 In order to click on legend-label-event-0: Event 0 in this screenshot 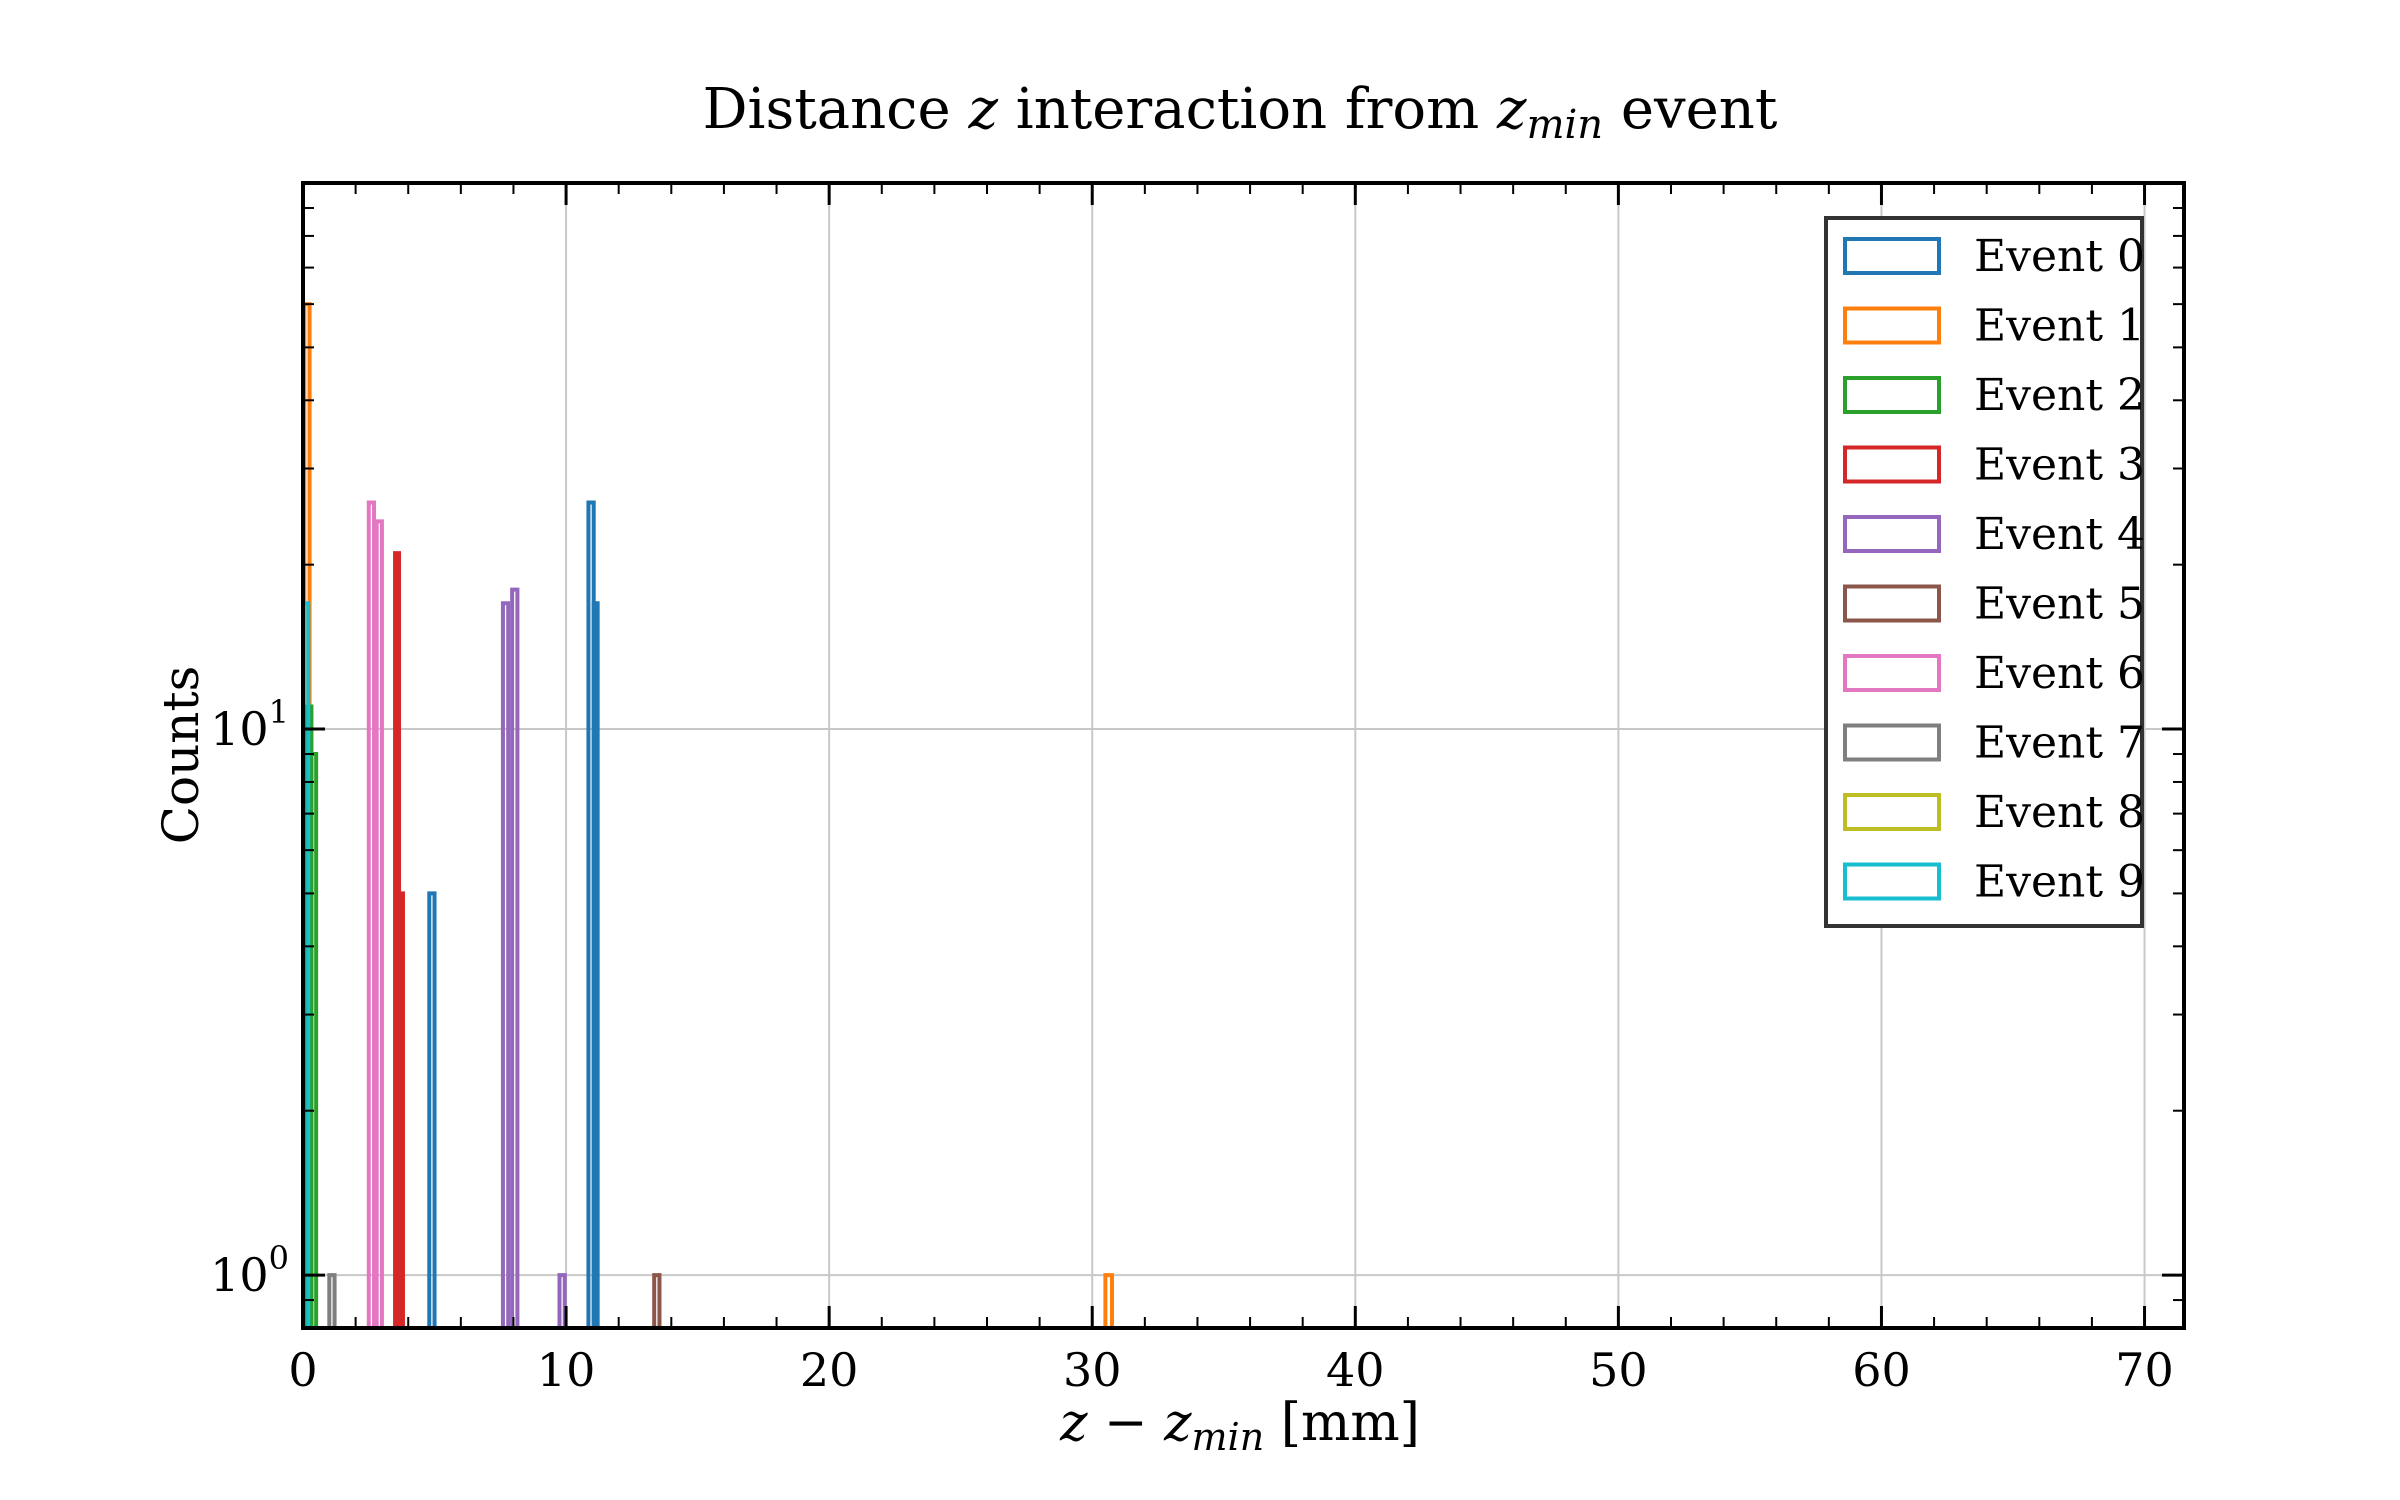, I will do `click(2059, 256)`.